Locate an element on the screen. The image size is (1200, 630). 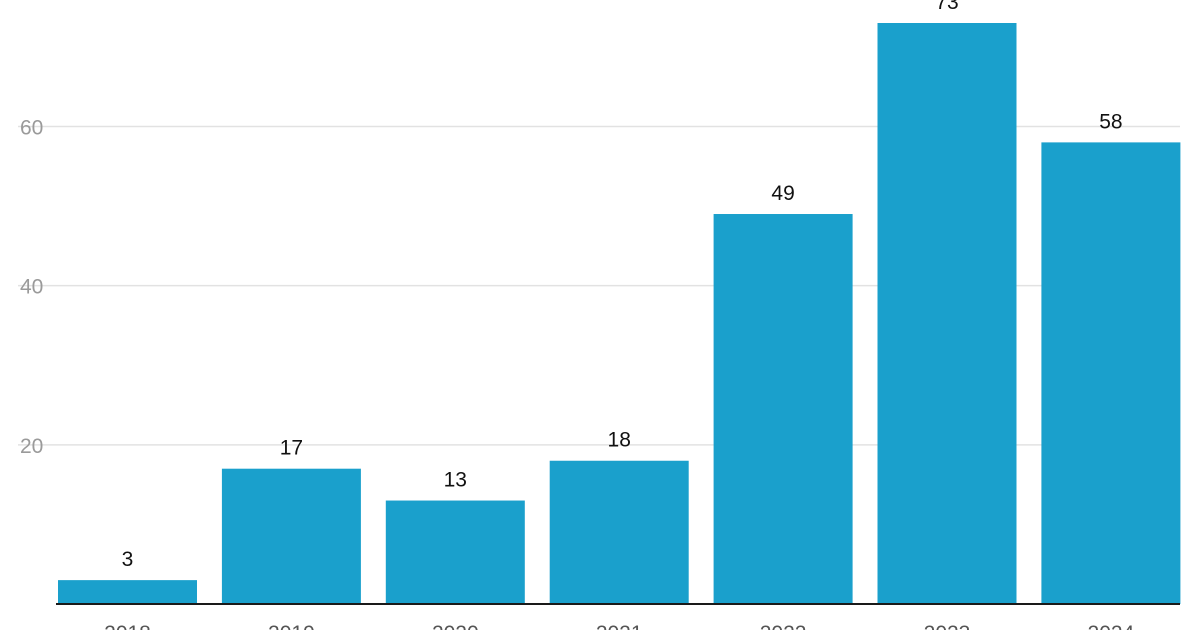
y-tick-label: 20 is located at coordinates (31, 446).